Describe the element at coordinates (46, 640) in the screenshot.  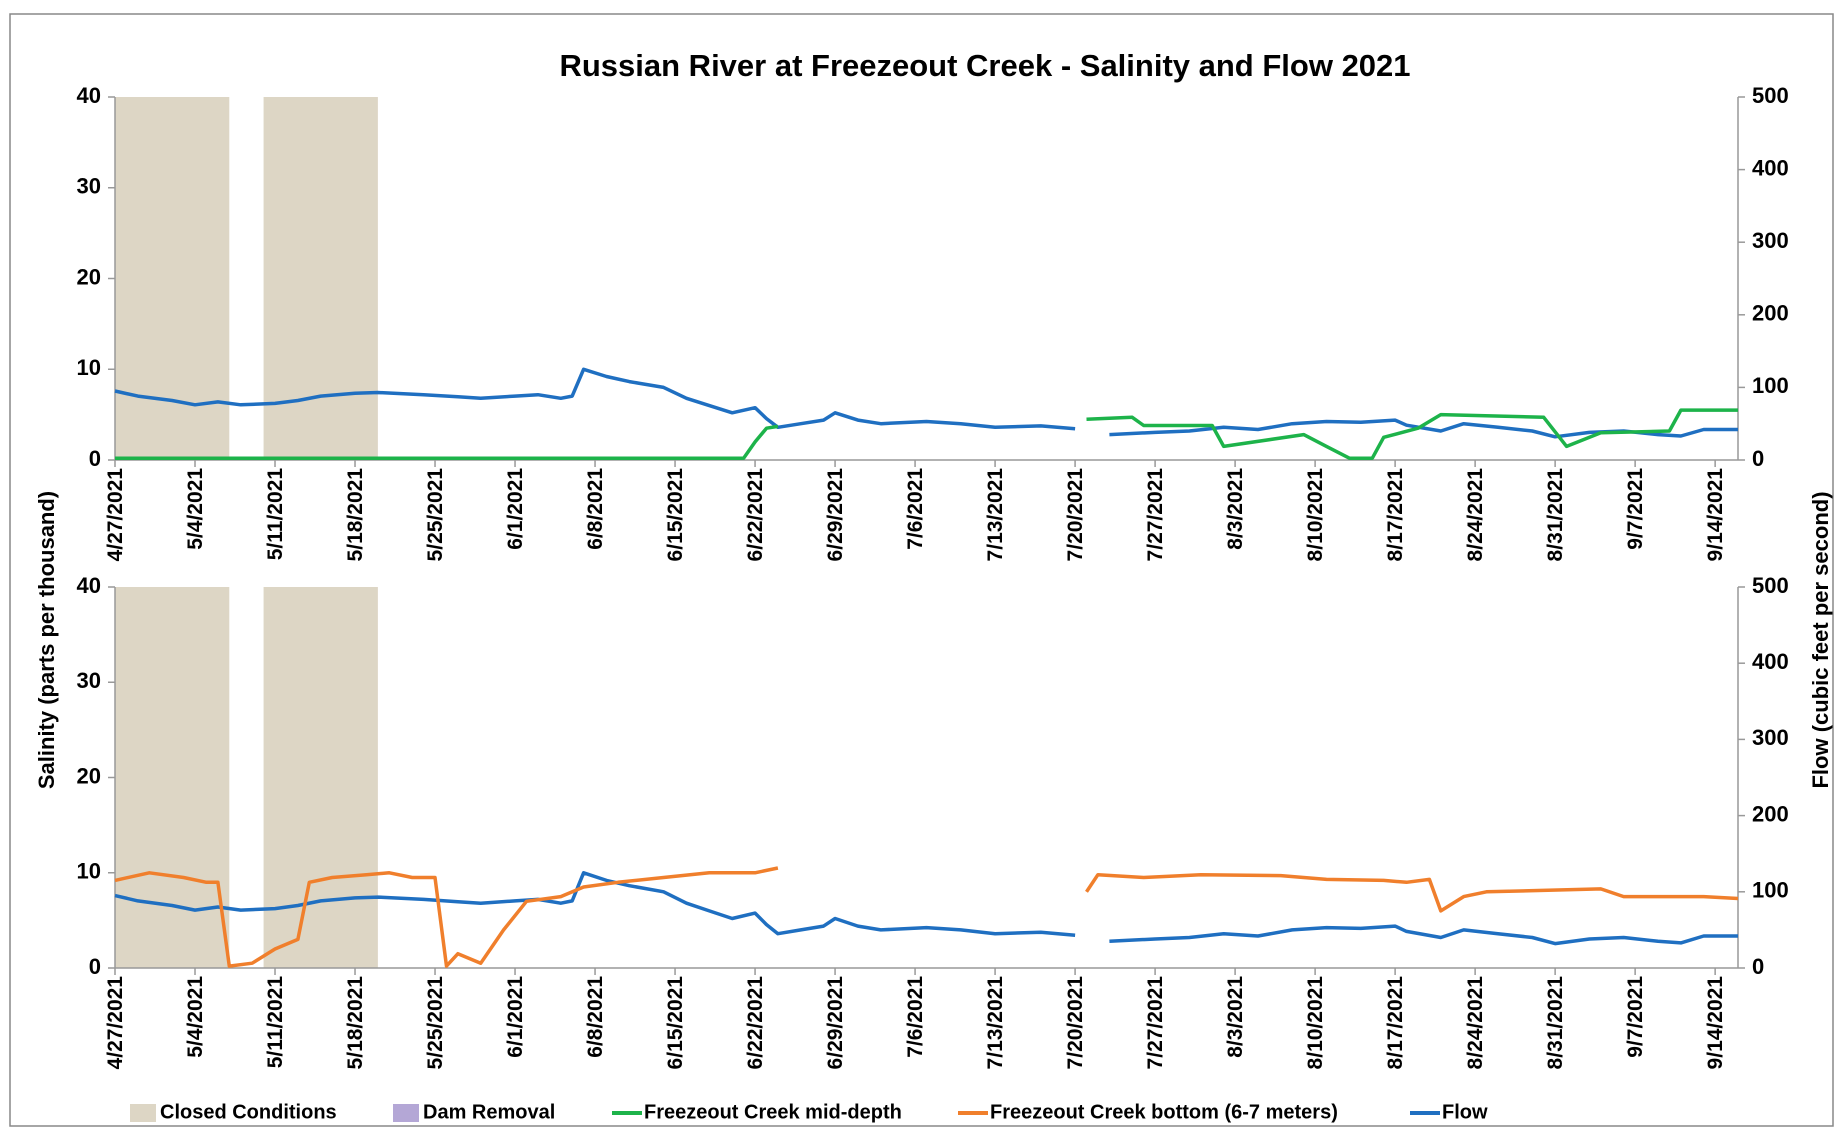
I see `y-axis-label: Salinity (parts per thousand)` at that location.